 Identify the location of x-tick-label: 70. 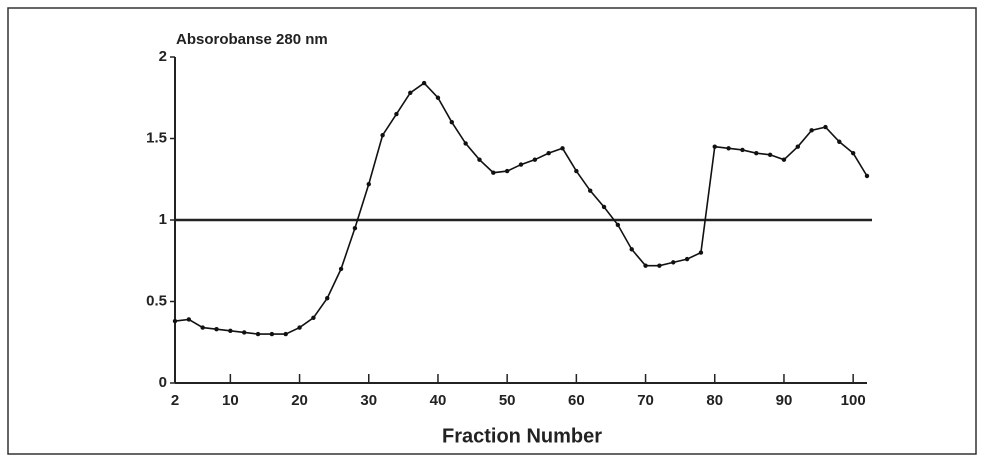
(645, 400).